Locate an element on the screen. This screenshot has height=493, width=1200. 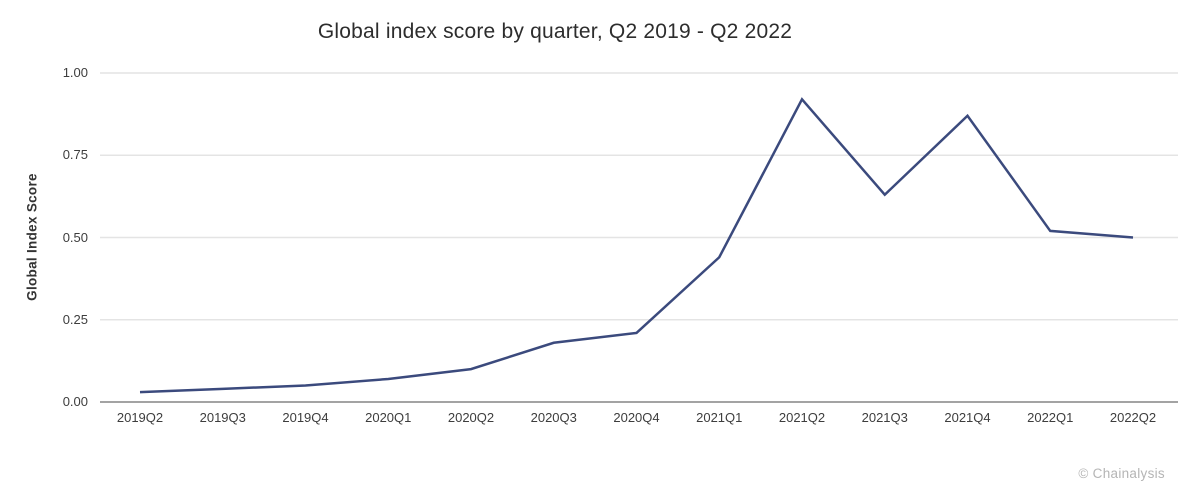
x-tick-label: 2019Q2 is located at coordinates (140, 417).